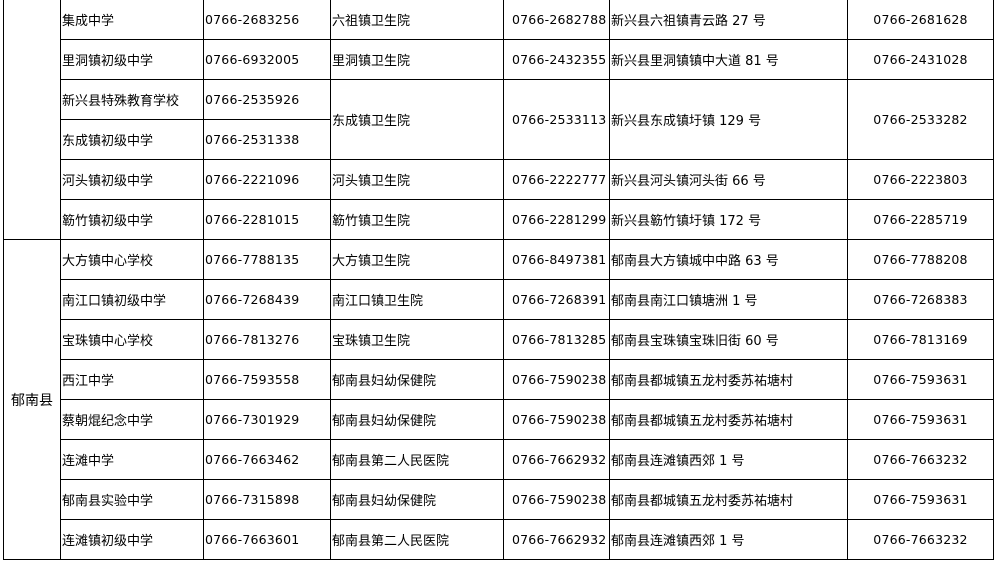 The width and height of the screenshot is (994, 565). Describe the element at coordinates (920, 179) in the screenshot. I see `contact-phone: 0766-2223803` at that location.